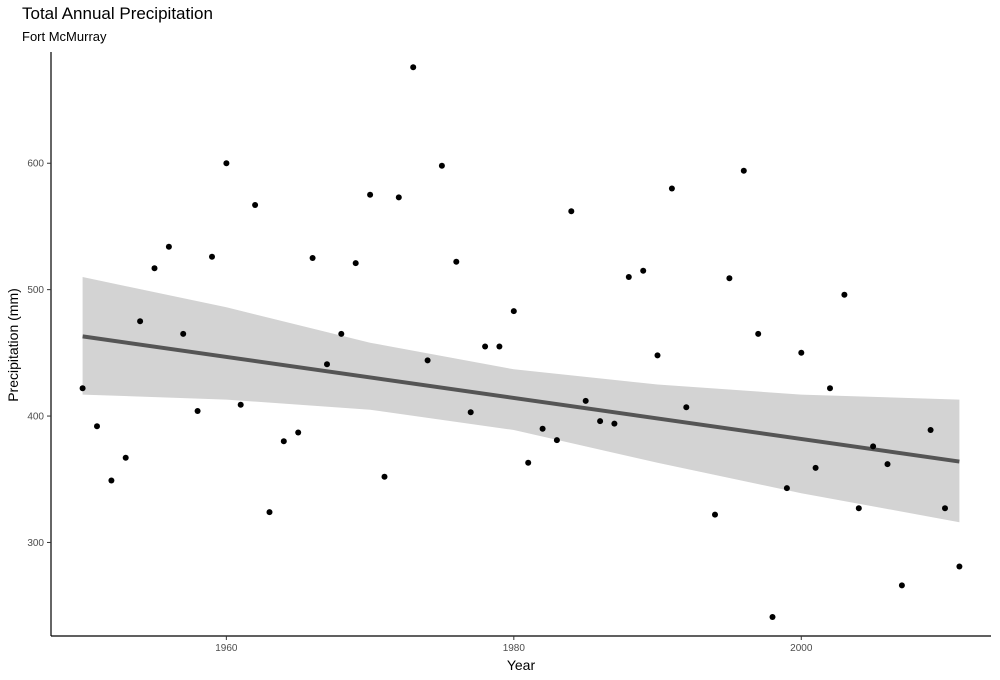 The image size is (1000, 680). What do you see at coordinates (35, 164) in the screenshot?
I see `y-tick-label: 600` at bounding box center [35, 164].